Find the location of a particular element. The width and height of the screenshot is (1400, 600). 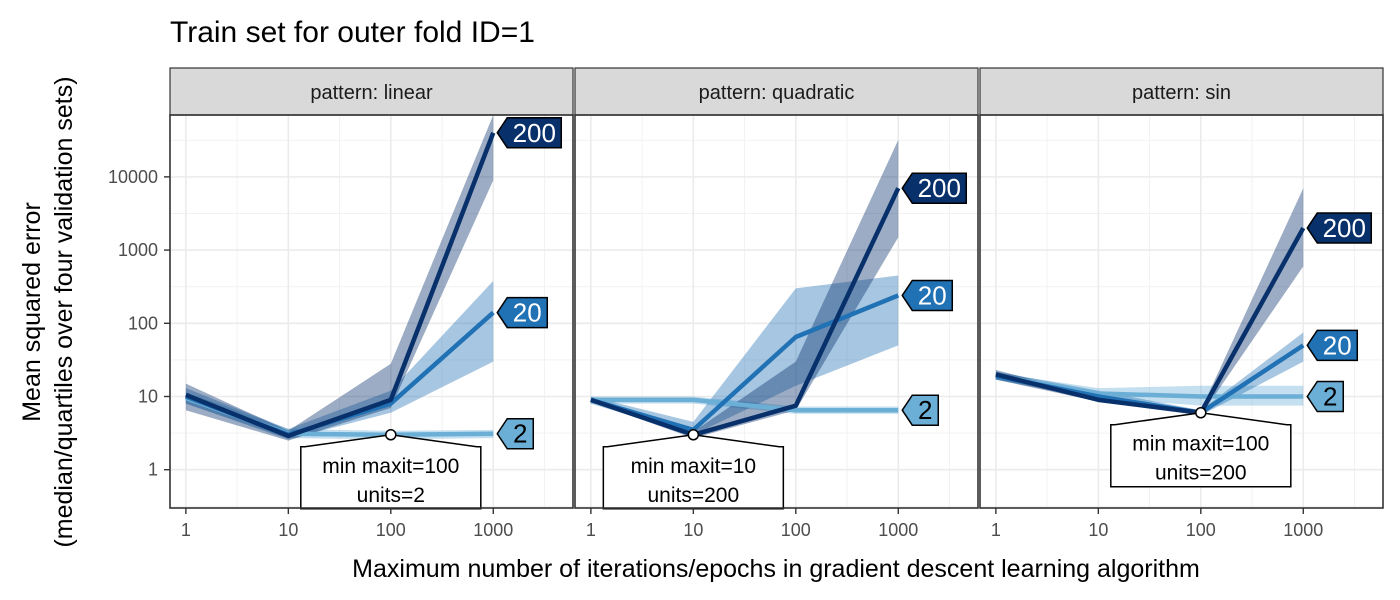

chart-title: Train set for outer fold ID=1 is located at coordinates (352, 32).